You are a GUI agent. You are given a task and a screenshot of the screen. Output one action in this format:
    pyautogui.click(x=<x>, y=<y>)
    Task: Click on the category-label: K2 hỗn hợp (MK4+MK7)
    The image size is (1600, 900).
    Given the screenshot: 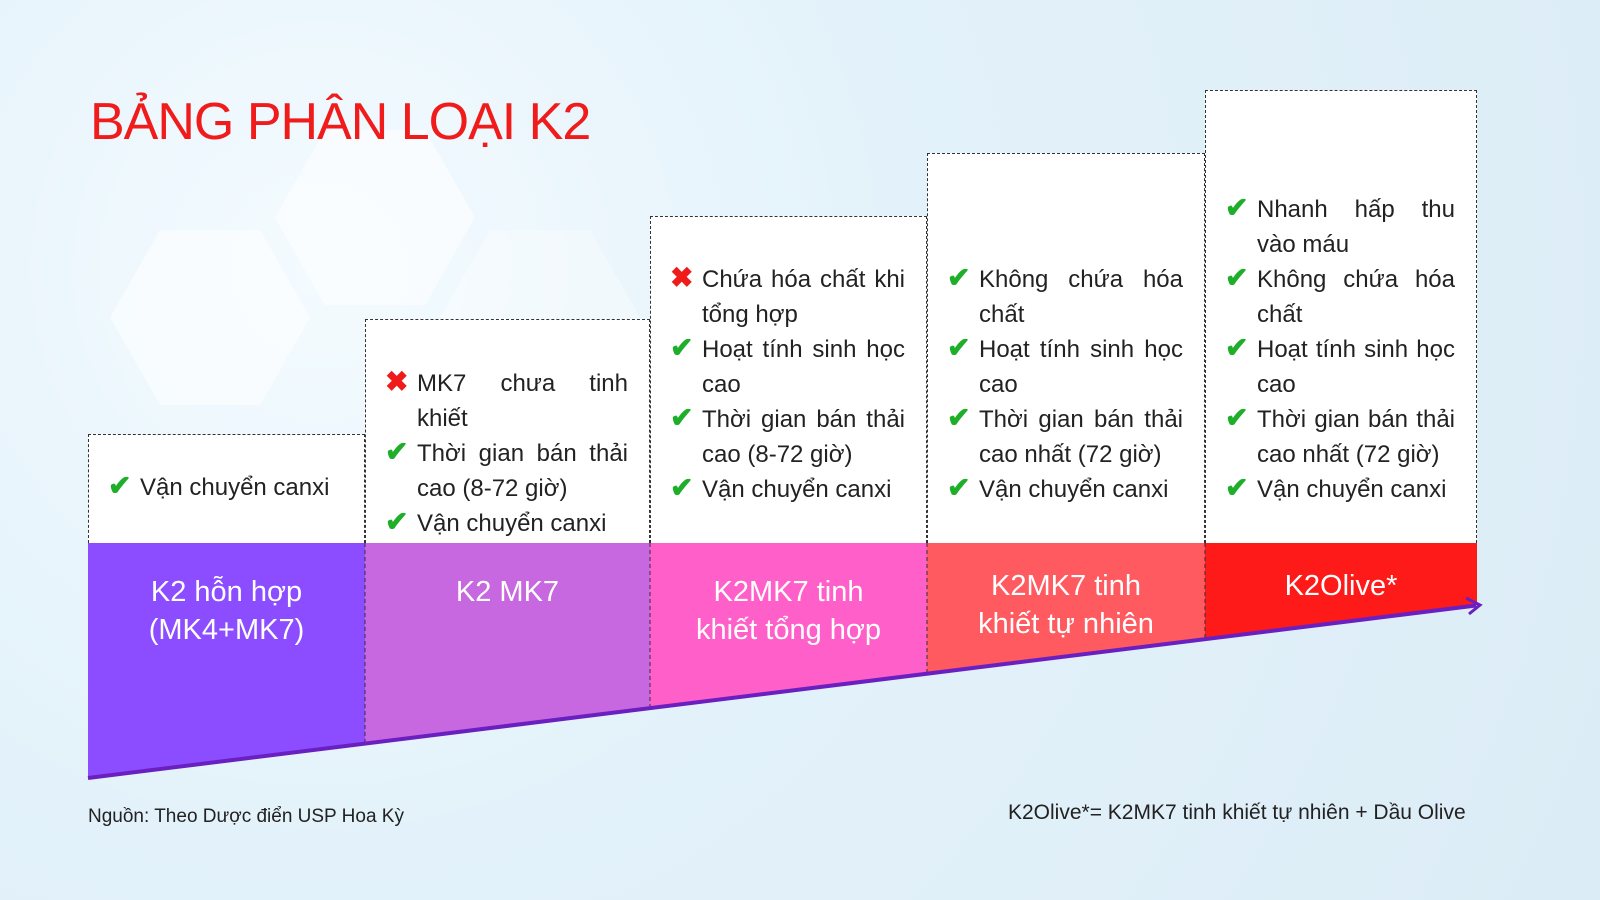 What is the action you would take?
    pyautogui.click(x=226, y=611)
    